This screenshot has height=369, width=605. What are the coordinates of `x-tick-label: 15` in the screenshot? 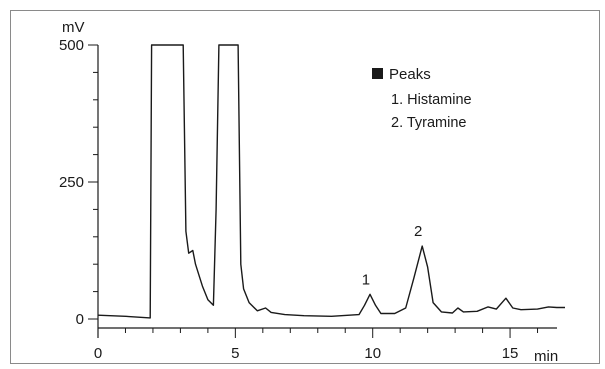 It's located at (510, 353).